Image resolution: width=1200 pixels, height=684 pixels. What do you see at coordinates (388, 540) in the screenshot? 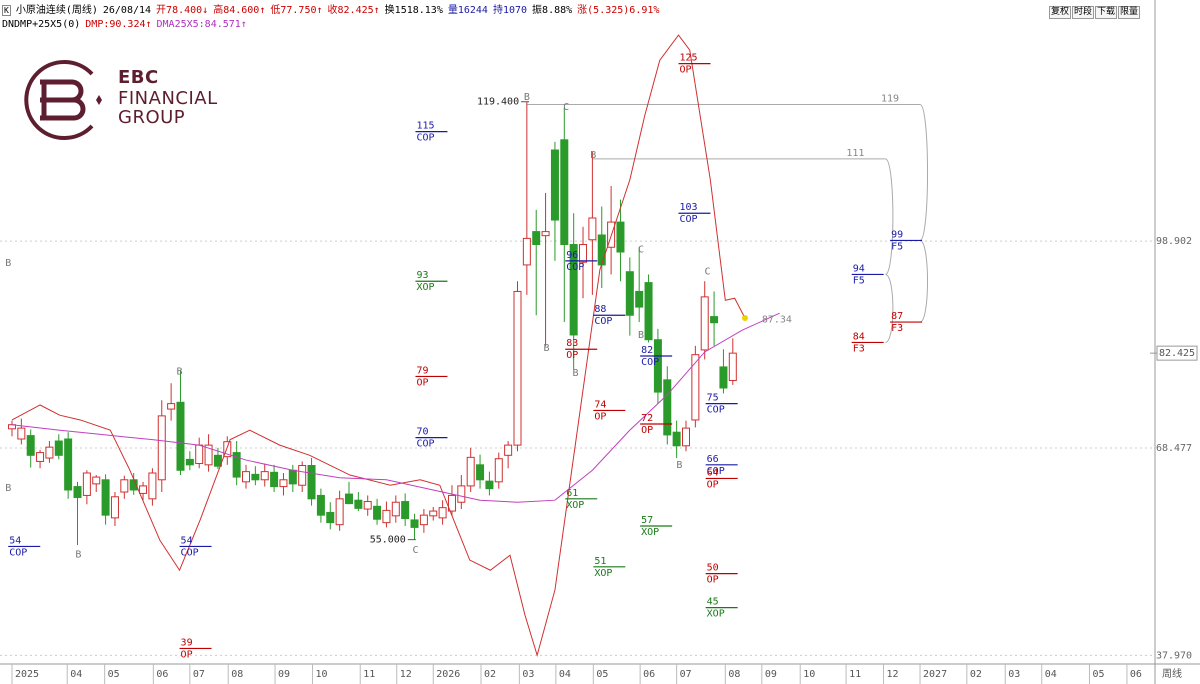
I see `price-label: 55.000` at bounding box center [388, 540].